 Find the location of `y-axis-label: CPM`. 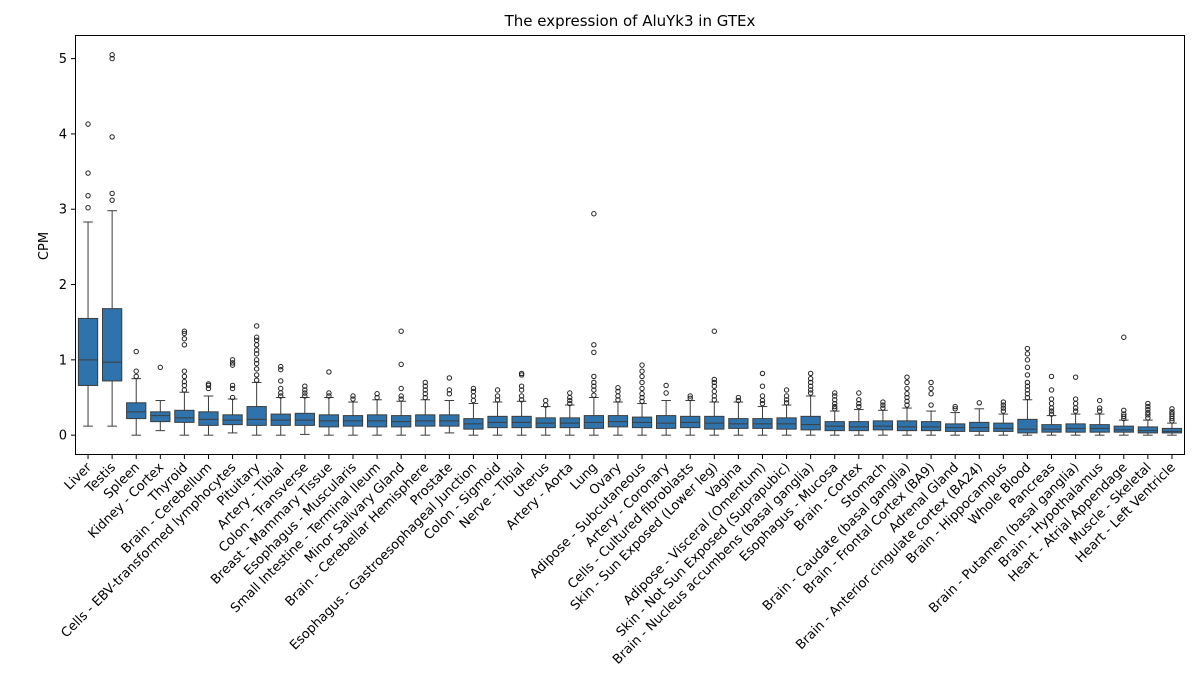

y-axis-label: CPM is located at coordinates (44, 246).